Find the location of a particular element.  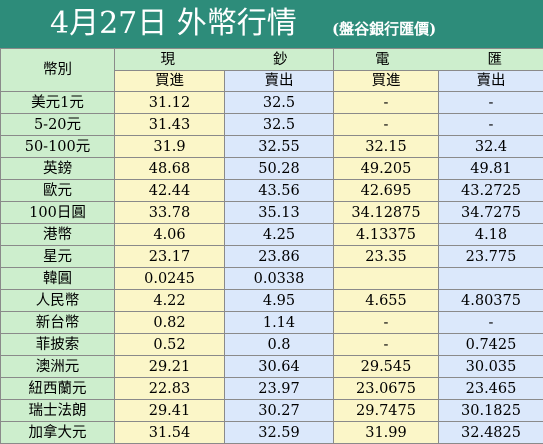

cash-sell-rate: 32.55 is located at coordinates (279, 146).